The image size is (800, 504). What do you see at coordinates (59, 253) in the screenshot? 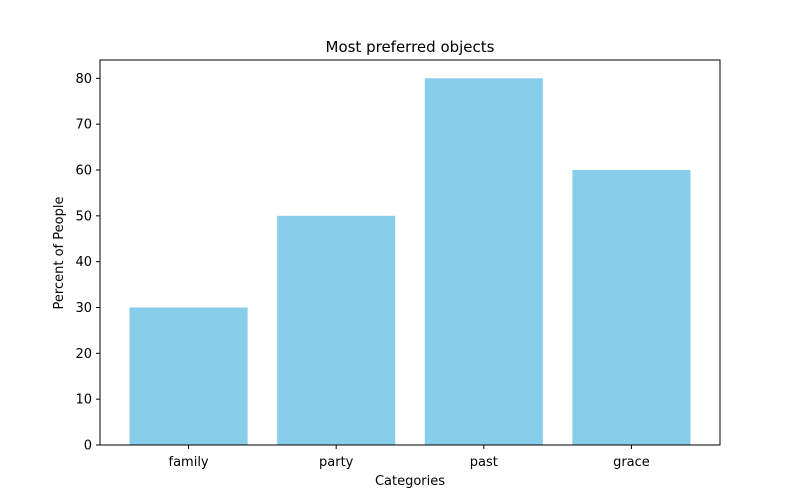
I see `y-axis-label: Percent of People` at bounding box center [59, 253].